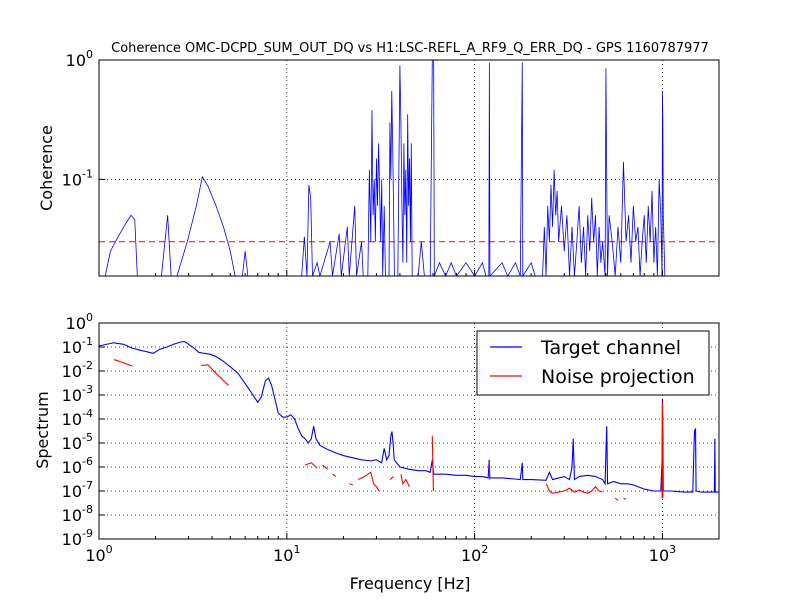 The height and width of the screenshot is (600, 800). What do you see at coordinates (87, 389) in the screenshot?
I see `spectrum-y-tick-label-exponent: -3` at bounding box center [87, 389].